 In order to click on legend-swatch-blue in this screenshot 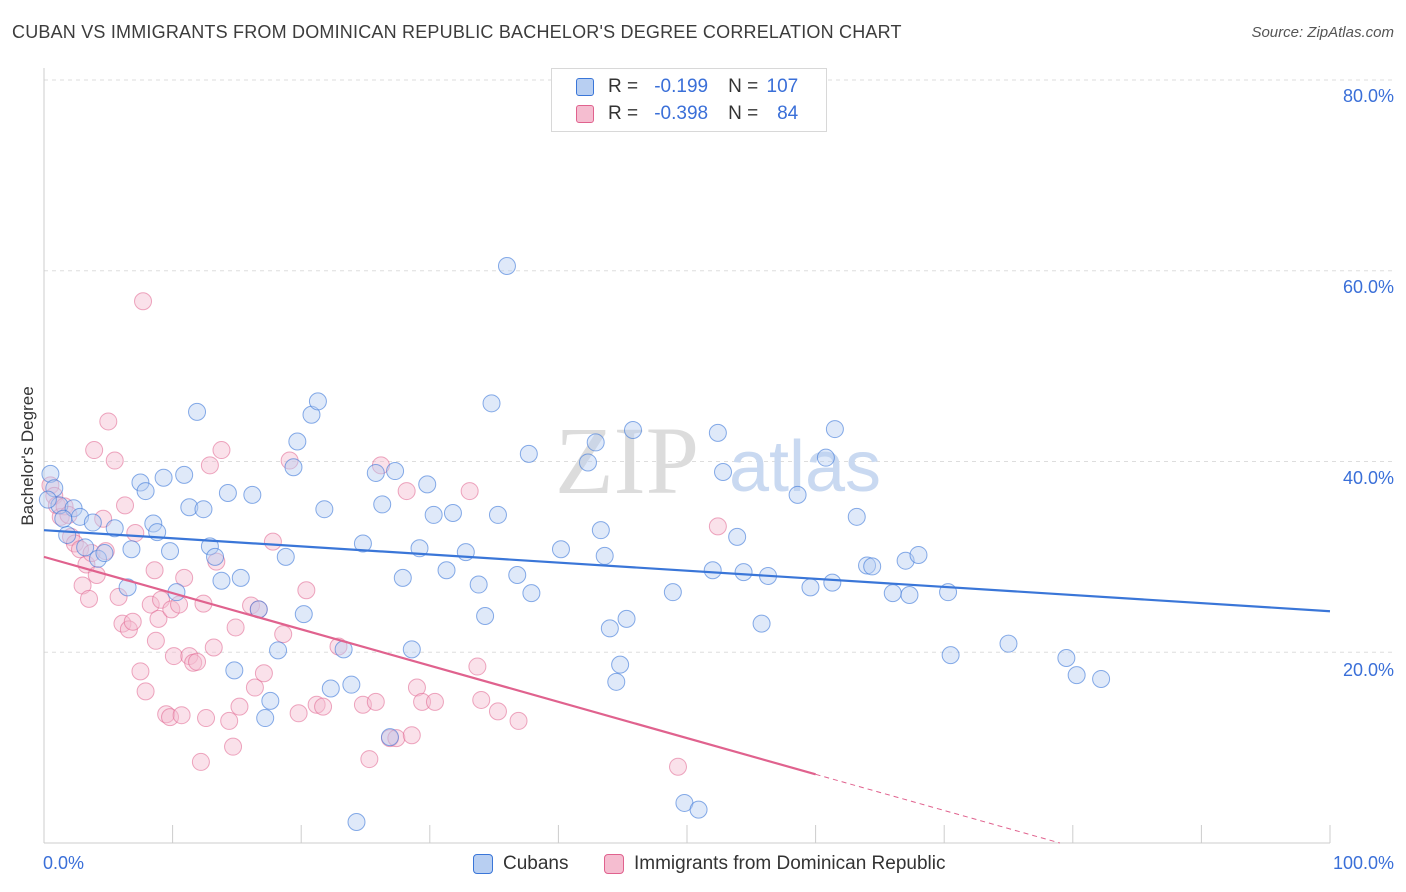, I will do `click(585, 87)`.